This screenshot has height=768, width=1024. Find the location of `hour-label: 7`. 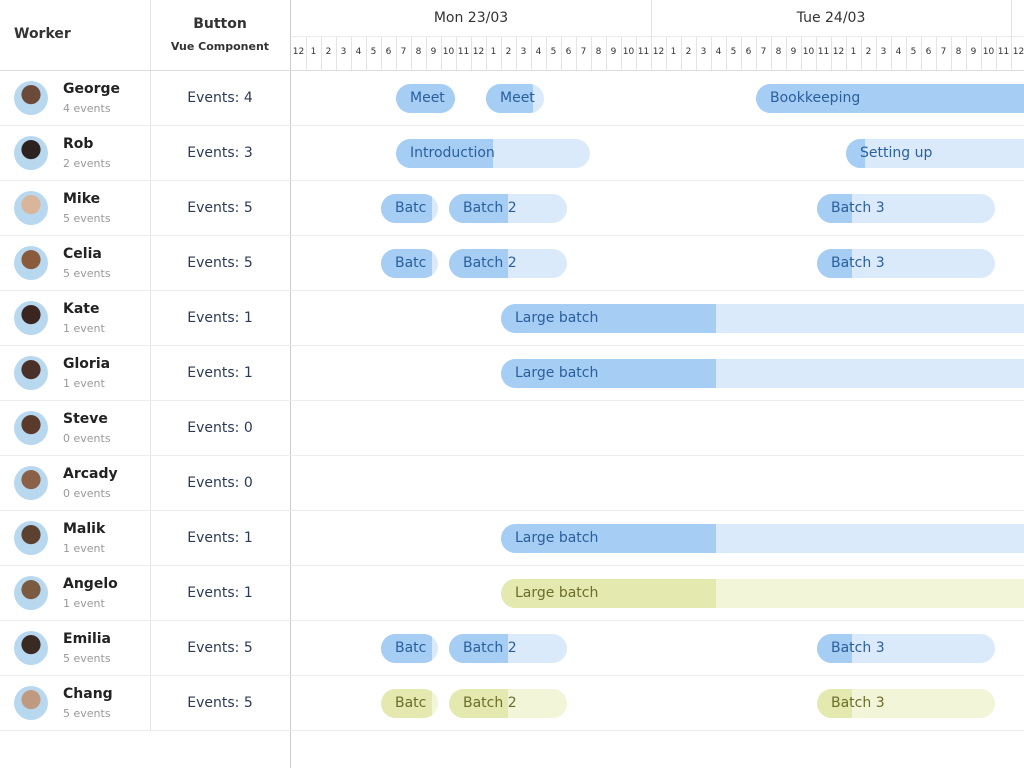

hour-label: 7 is located at coordinates (583, 52).